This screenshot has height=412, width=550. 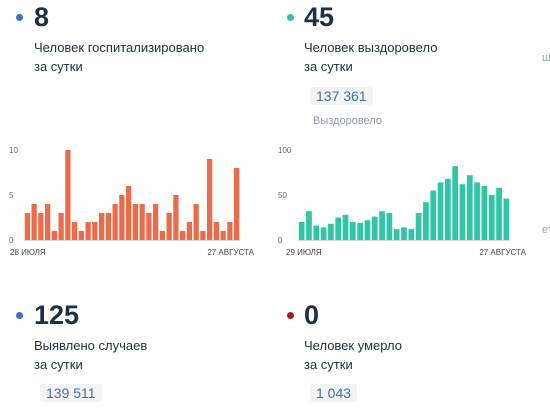 What do you see at coordinates (334, 393) in the screenshot?
I see `deaths-total: 1 043` at bounding box center [334, 393].